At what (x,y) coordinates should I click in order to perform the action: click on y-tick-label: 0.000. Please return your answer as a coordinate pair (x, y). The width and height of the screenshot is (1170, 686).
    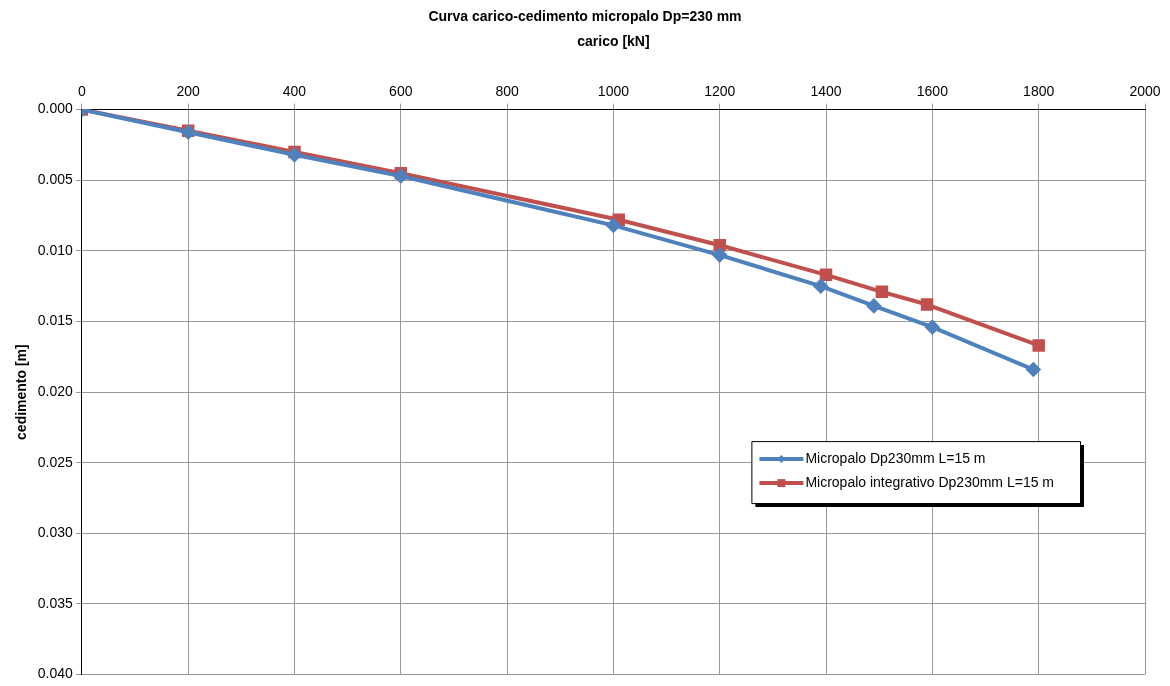
    Looking at the image, I should click on (55, 108).